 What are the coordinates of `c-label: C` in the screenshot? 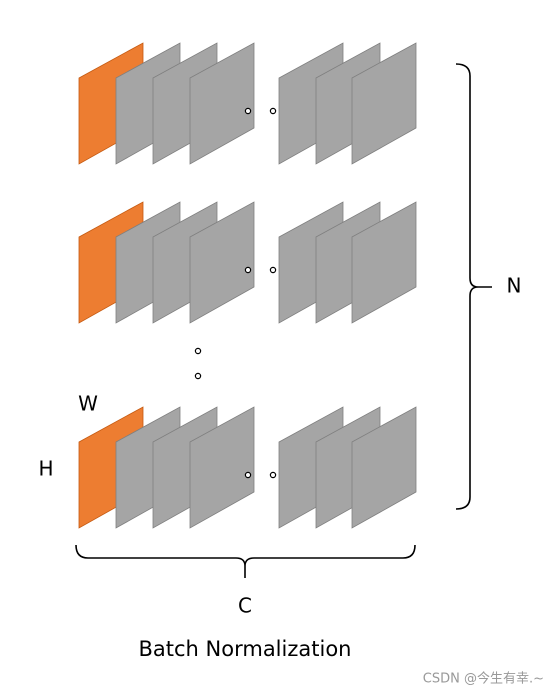 It's located at (245, 606).